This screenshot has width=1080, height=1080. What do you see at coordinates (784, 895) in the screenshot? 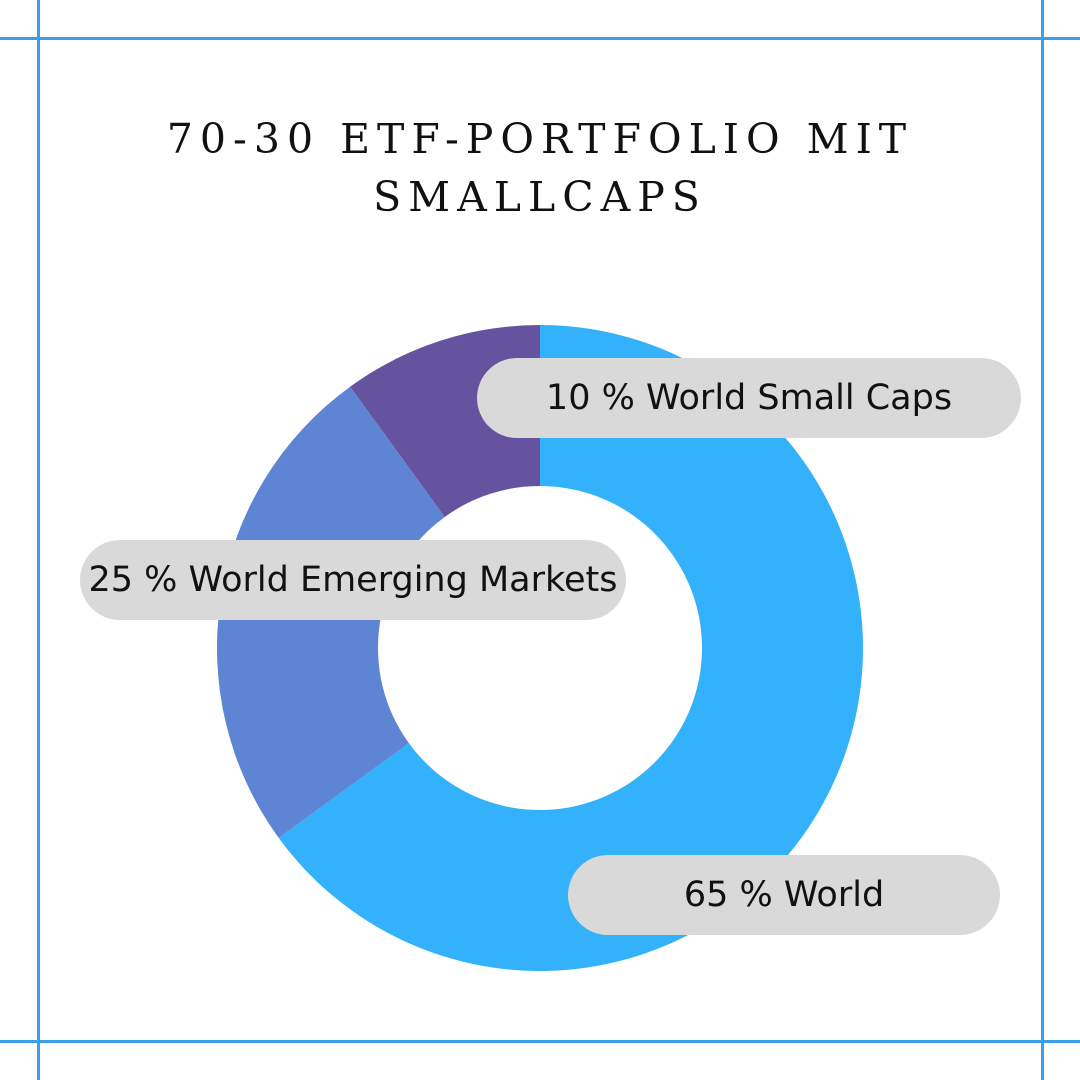
I see `slice-label-world: 65 % World` at bounding box center [784, 895].